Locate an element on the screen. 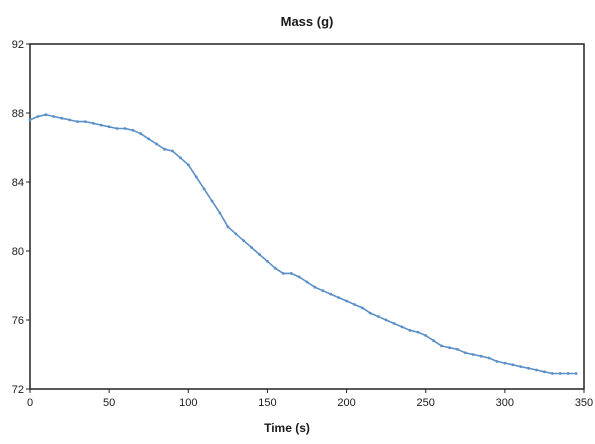 This screenshot has width=595, height=444. y-tick-label: 72 is located at coordinates (18, 390).